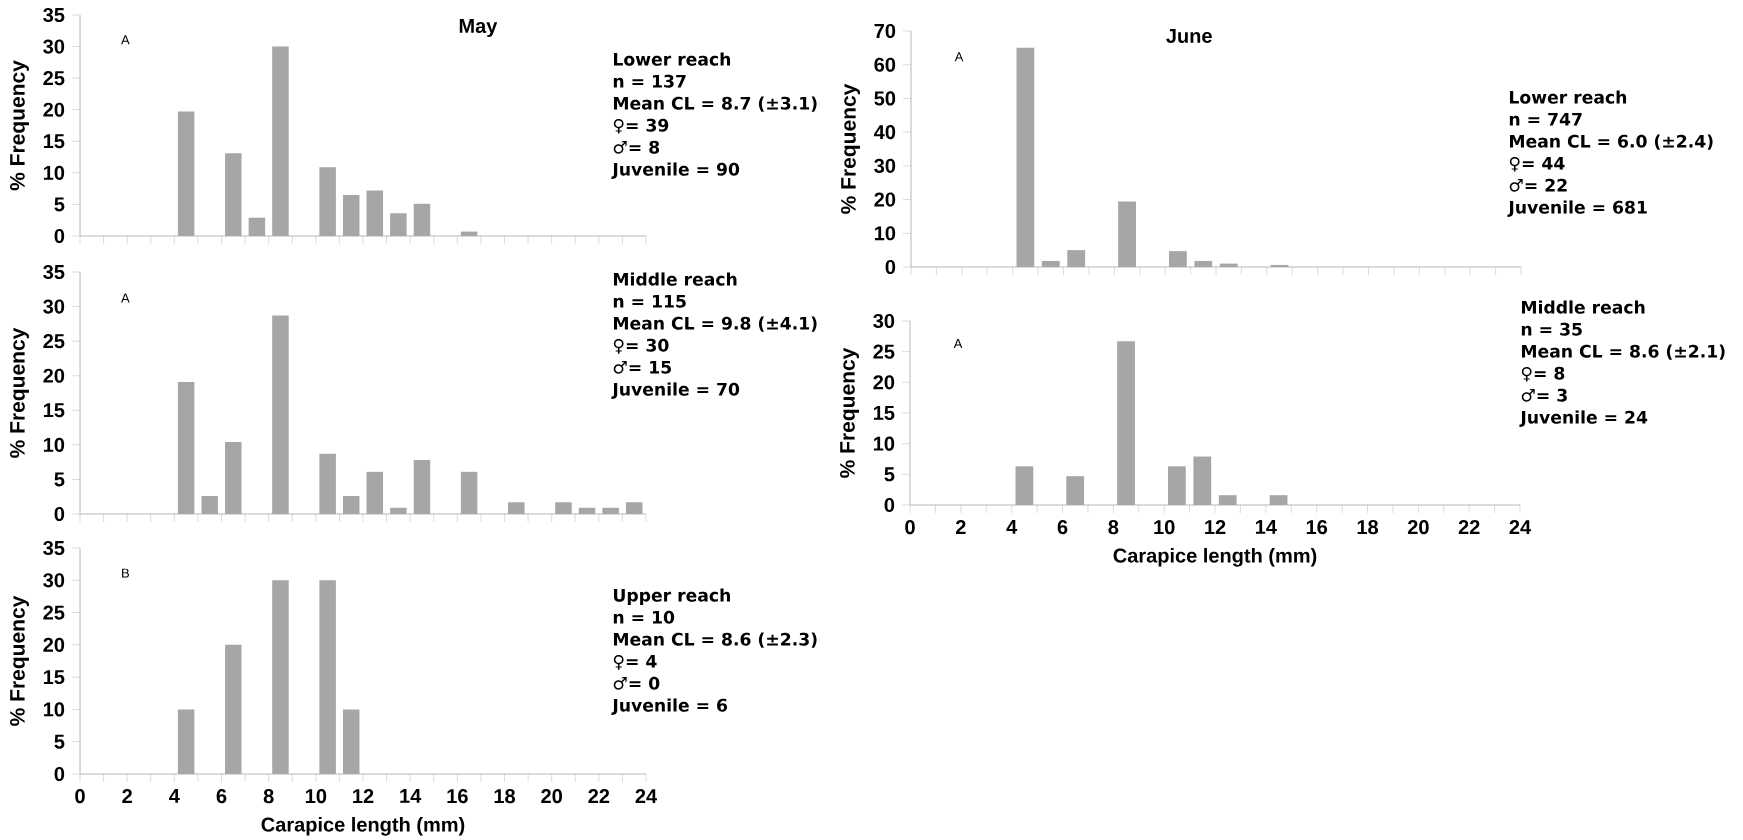 The height and width of the screenshot is (840, 1743). I want to click on chart-title: May, so click(478, 28).